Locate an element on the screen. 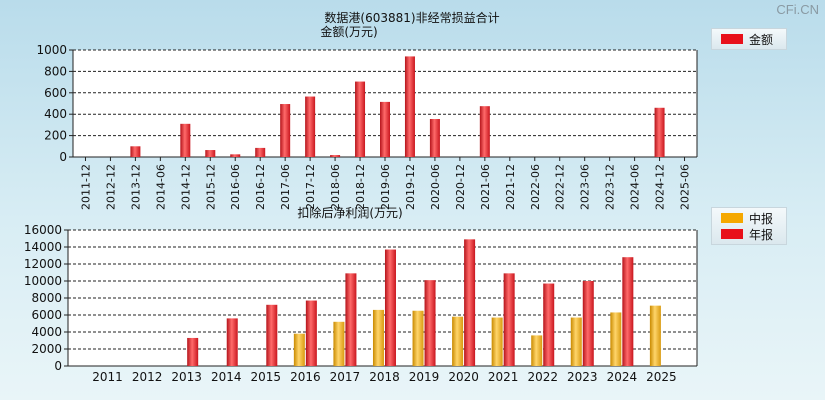 This screenshot has height=400, width=825. legend-item-annual: 年报 is located at coordinates (749, 234).